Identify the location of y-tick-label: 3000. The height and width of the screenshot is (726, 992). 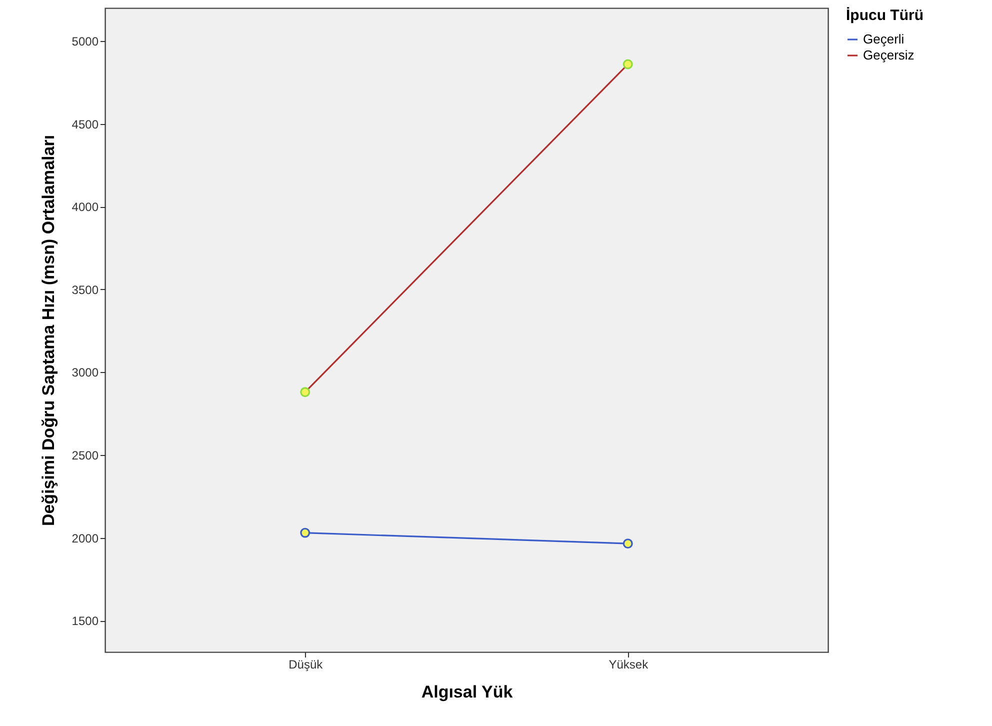
(85, 373).